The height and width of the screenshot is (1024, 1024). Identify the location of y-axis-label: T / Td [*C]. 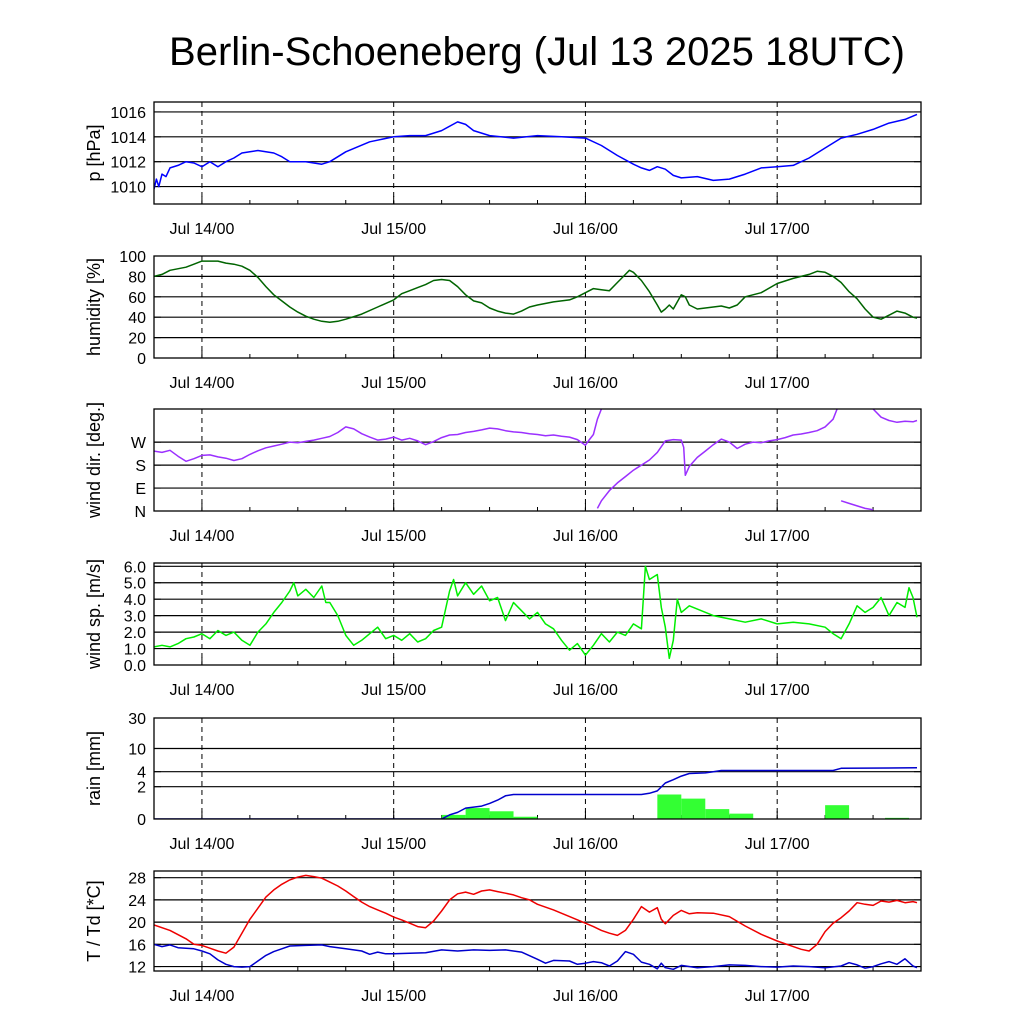
(94, 920).